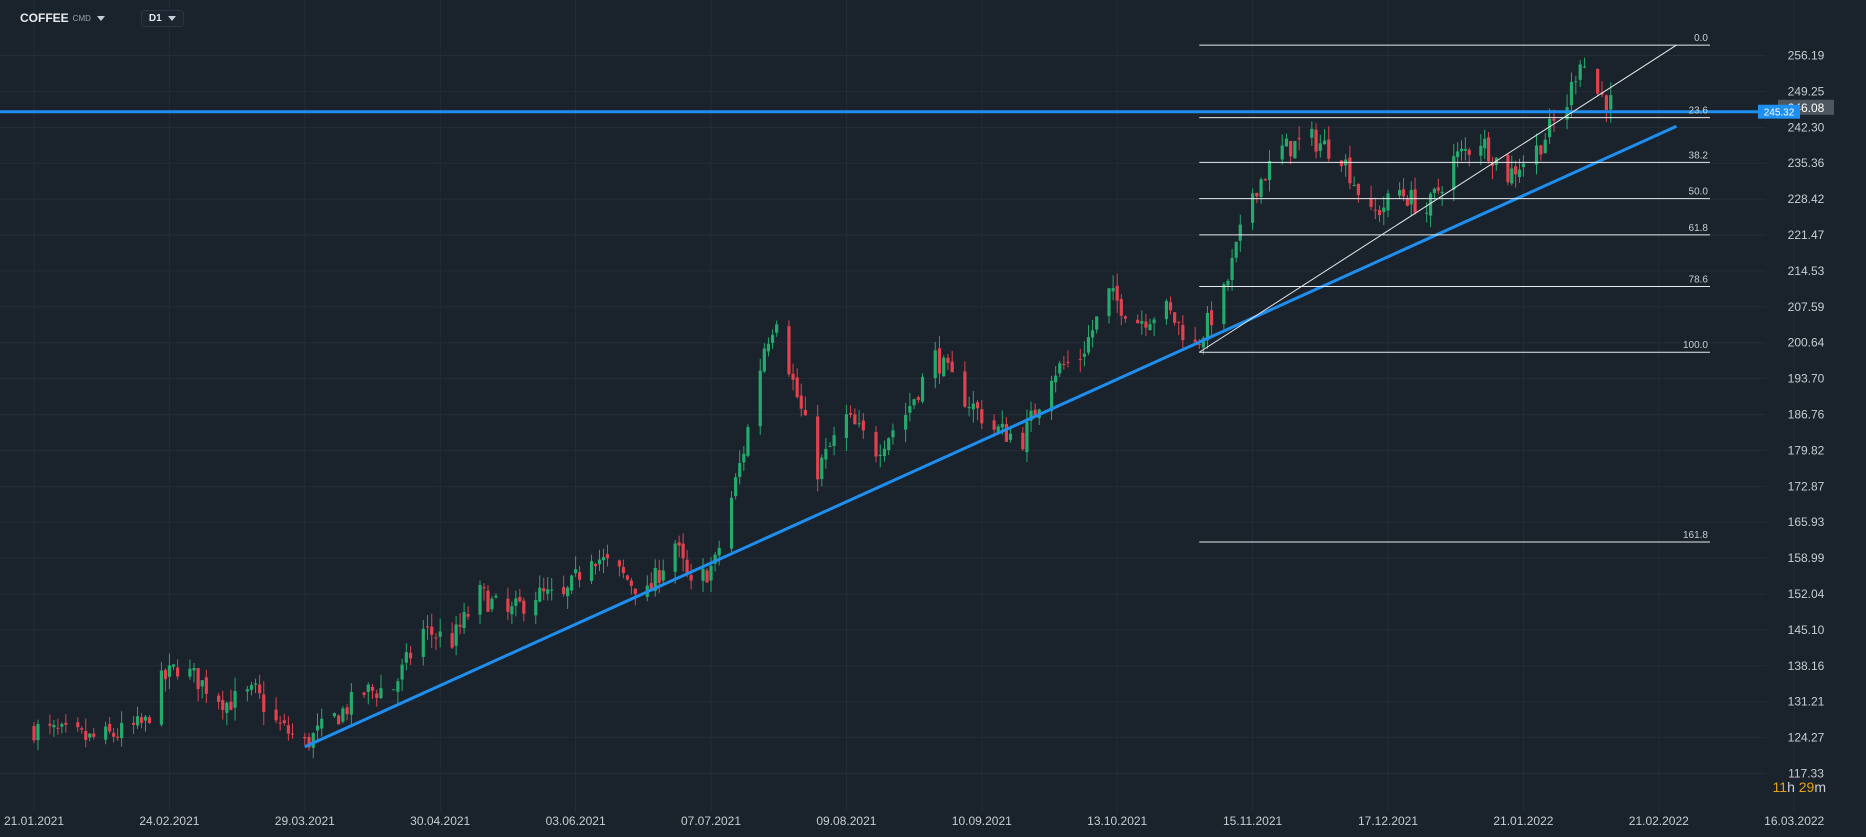 This screenshot has width=1866, height=837. I want to click on x-axis-tick-label: 09.08.2021, so click(846, 821).